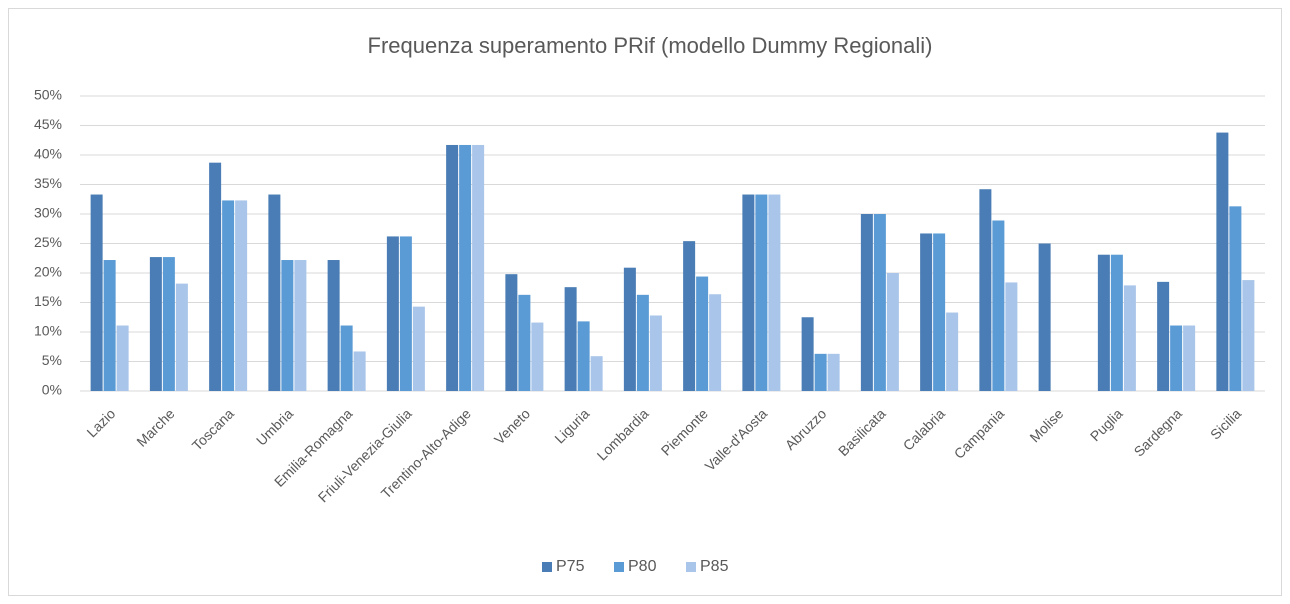 The width and height of the screenshot is (1290, 604). I want to click on y-tick-label: 10%, so click(48, 331).